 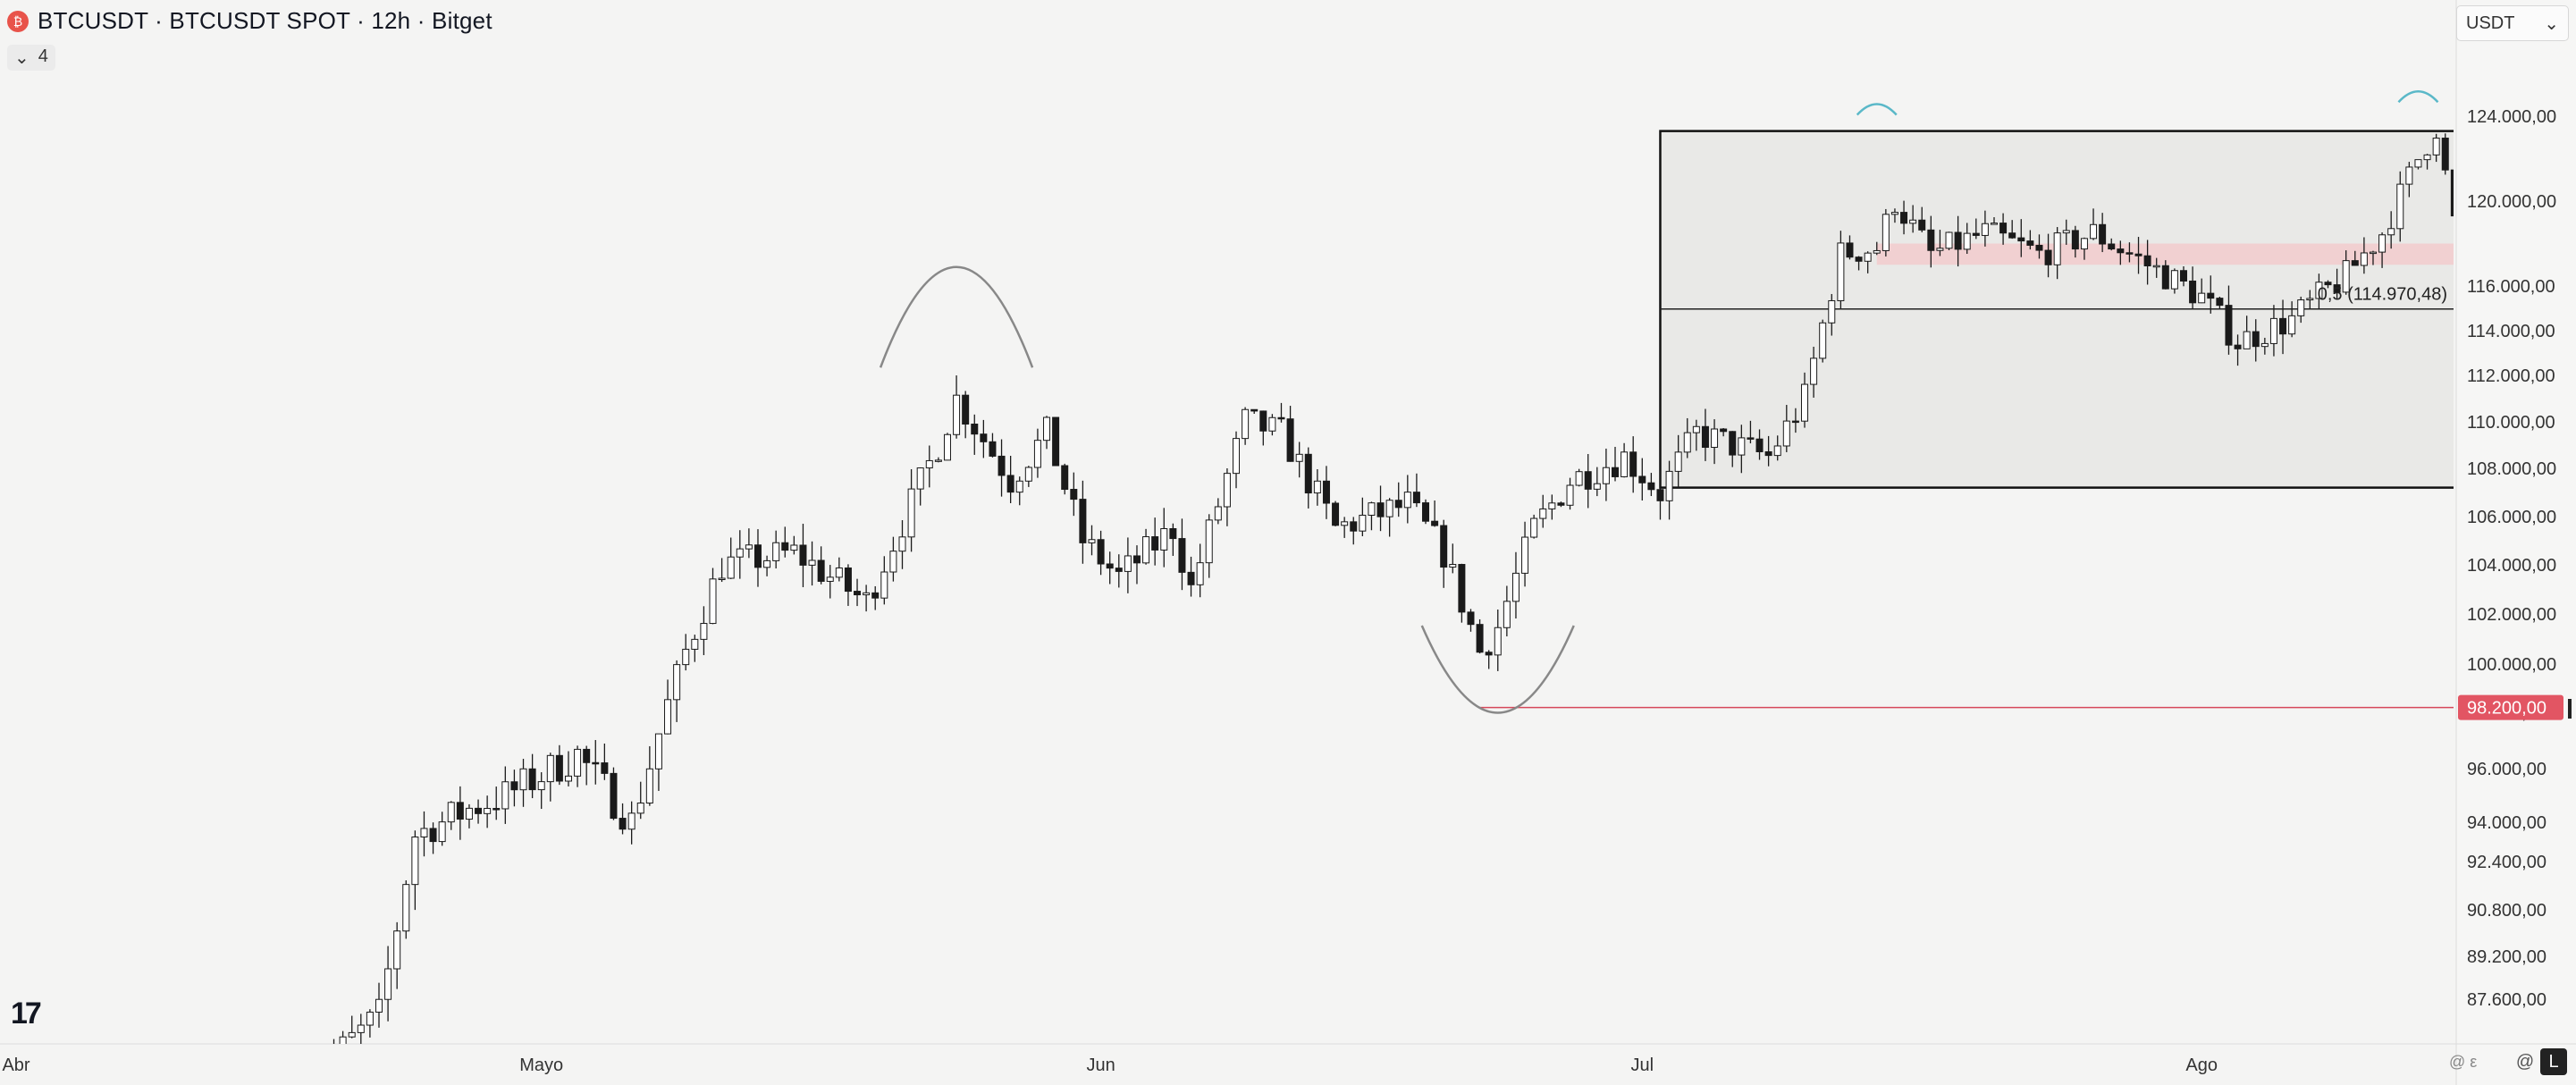 I want to click on log-scale-toggle: L, so click(x=2554, y=1061).